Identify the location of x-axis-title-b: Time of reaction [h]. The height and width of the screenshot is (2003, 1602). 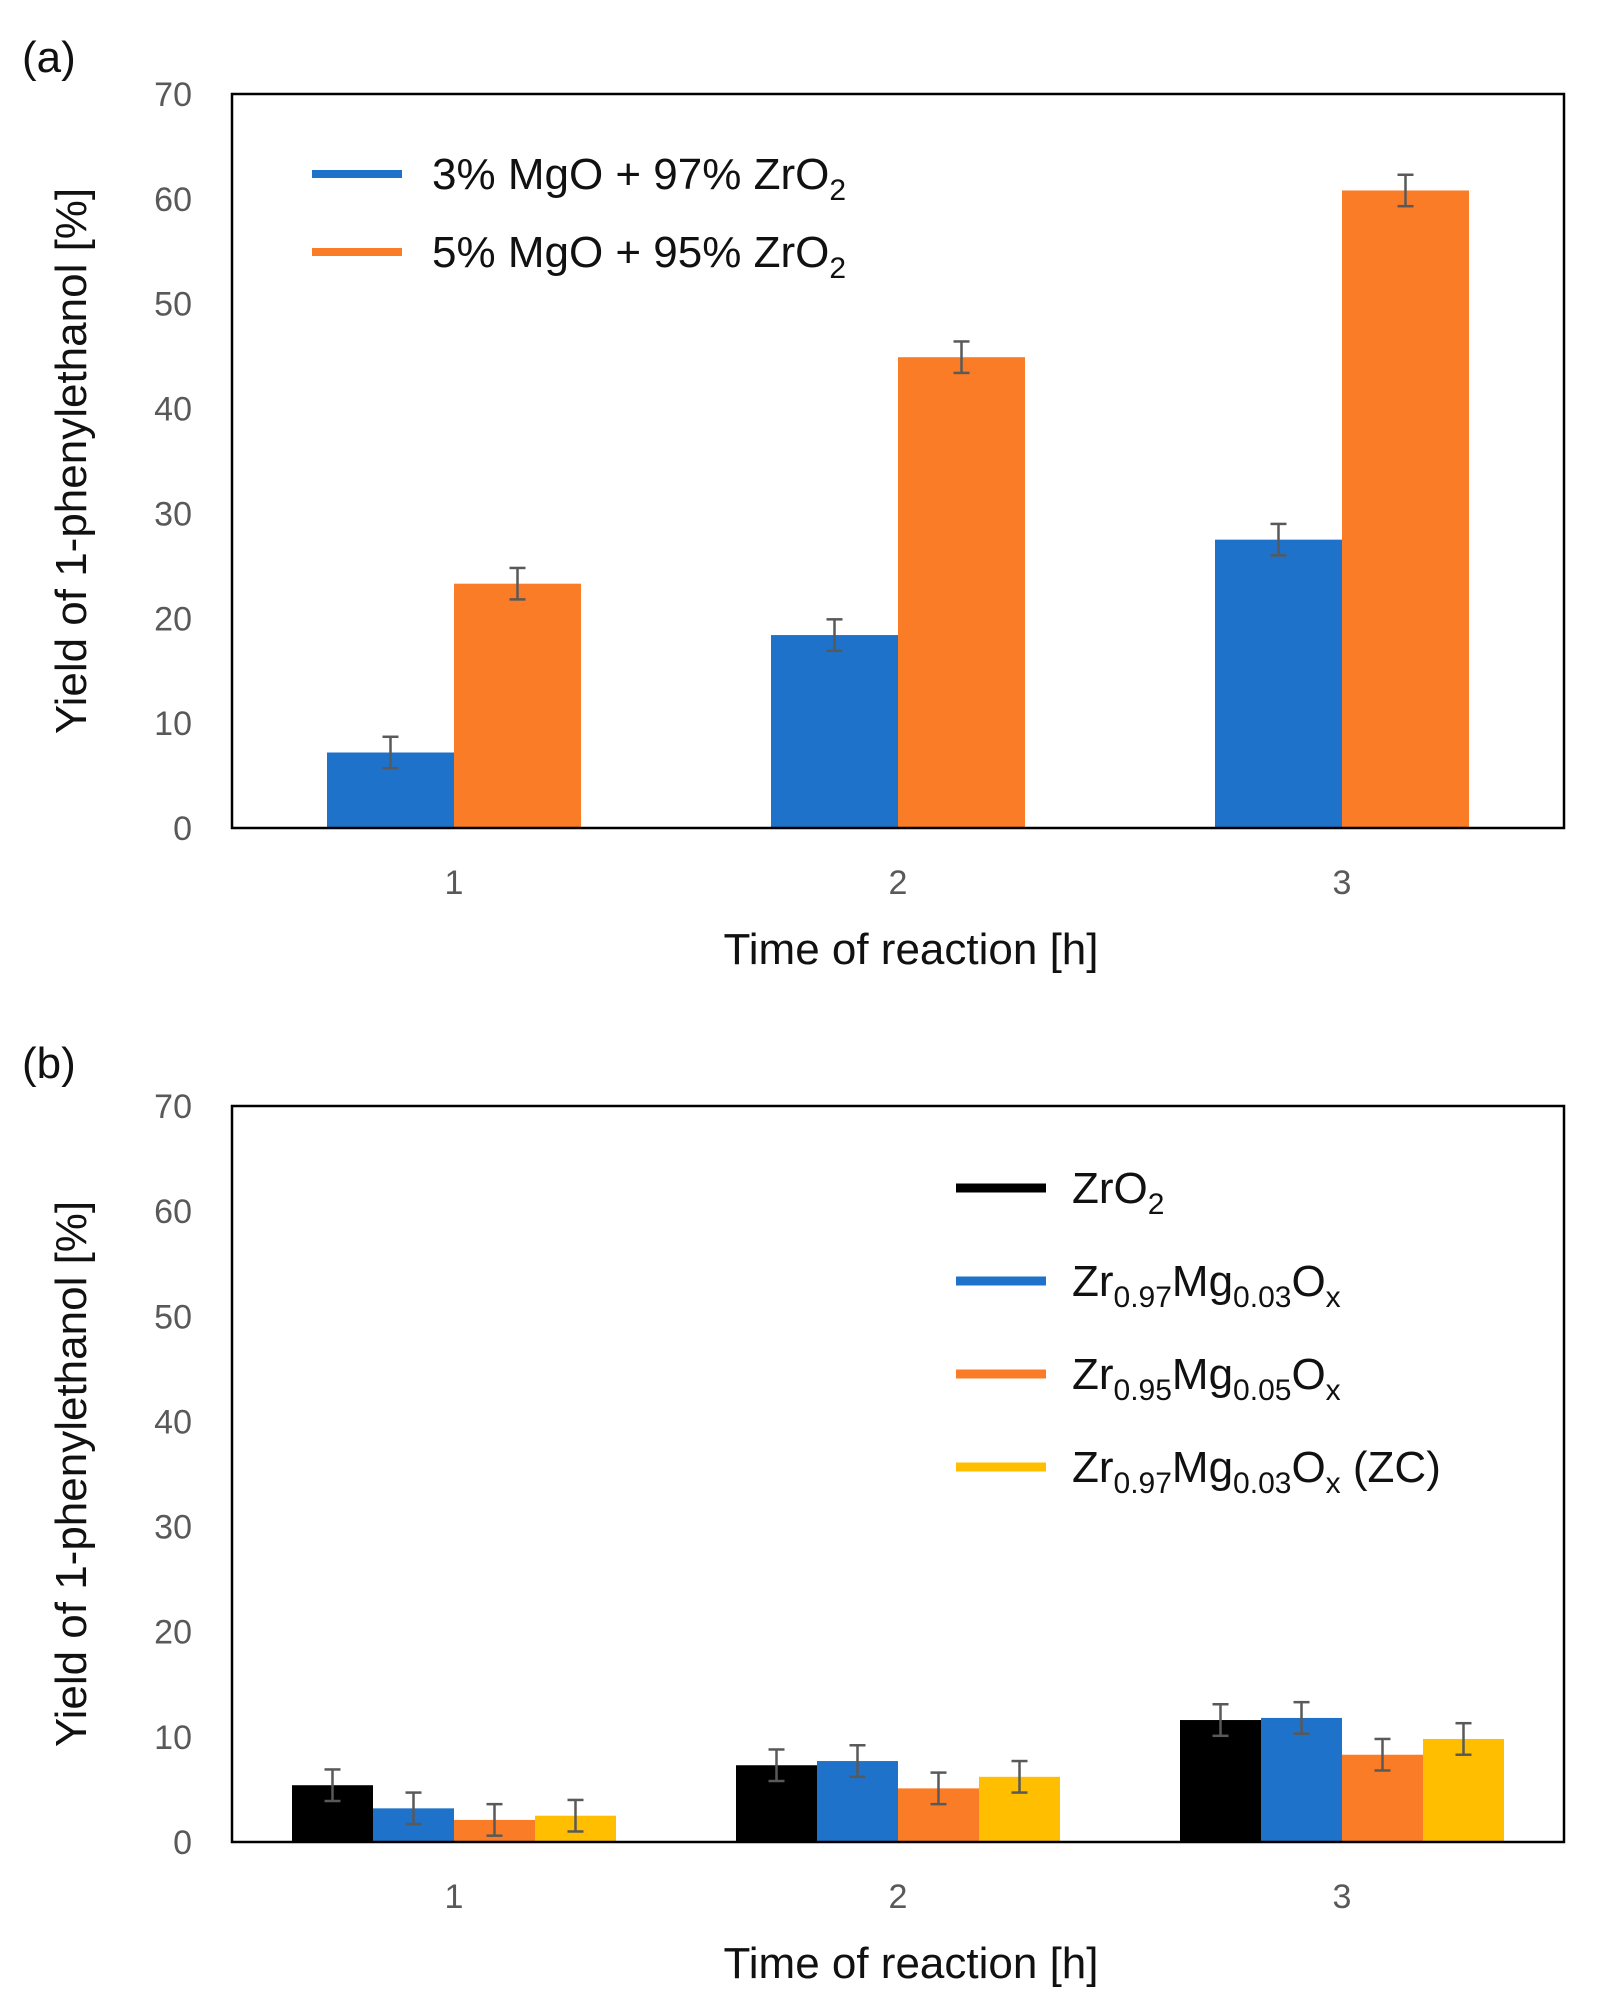
(911, 1963).